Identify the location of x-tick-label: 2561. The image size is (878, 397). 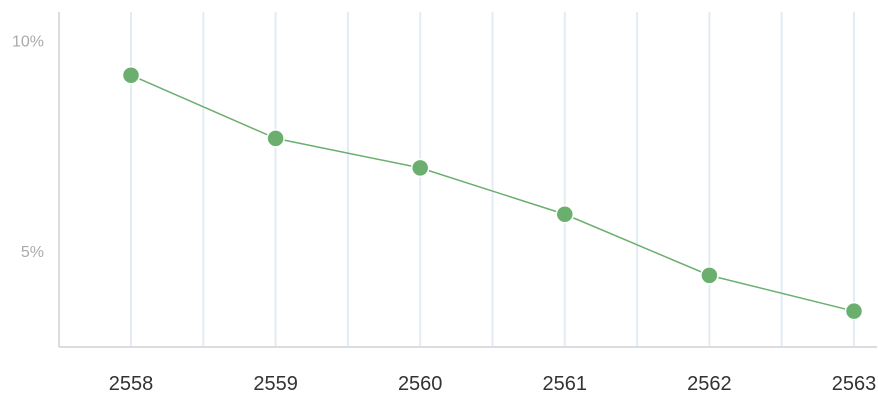
(565, 382).